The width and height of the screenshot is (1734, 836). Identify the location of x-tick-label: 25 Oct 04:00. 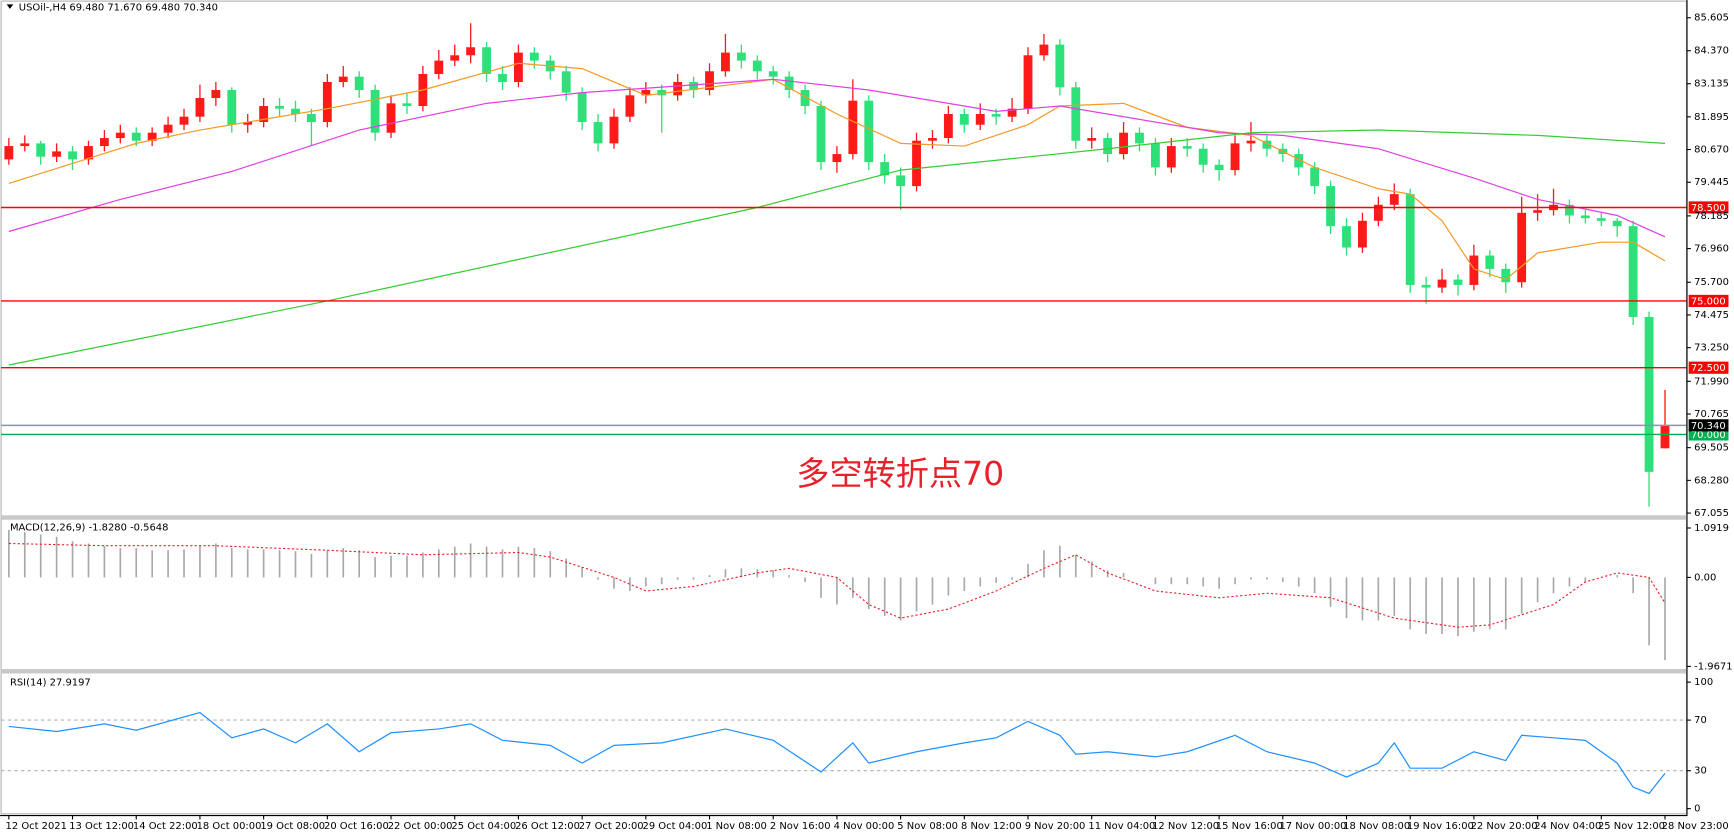
(483, 826).